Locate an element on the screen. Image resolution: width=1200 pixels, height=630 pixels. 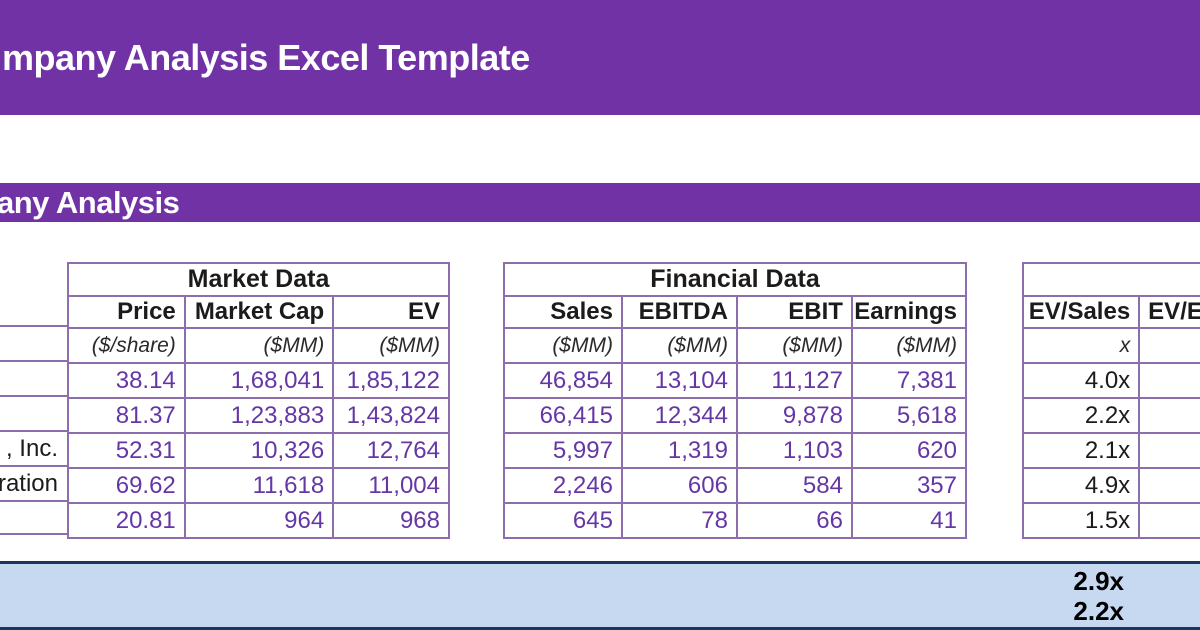
value-cell: 11,127 is located at coordinates (793, 380).